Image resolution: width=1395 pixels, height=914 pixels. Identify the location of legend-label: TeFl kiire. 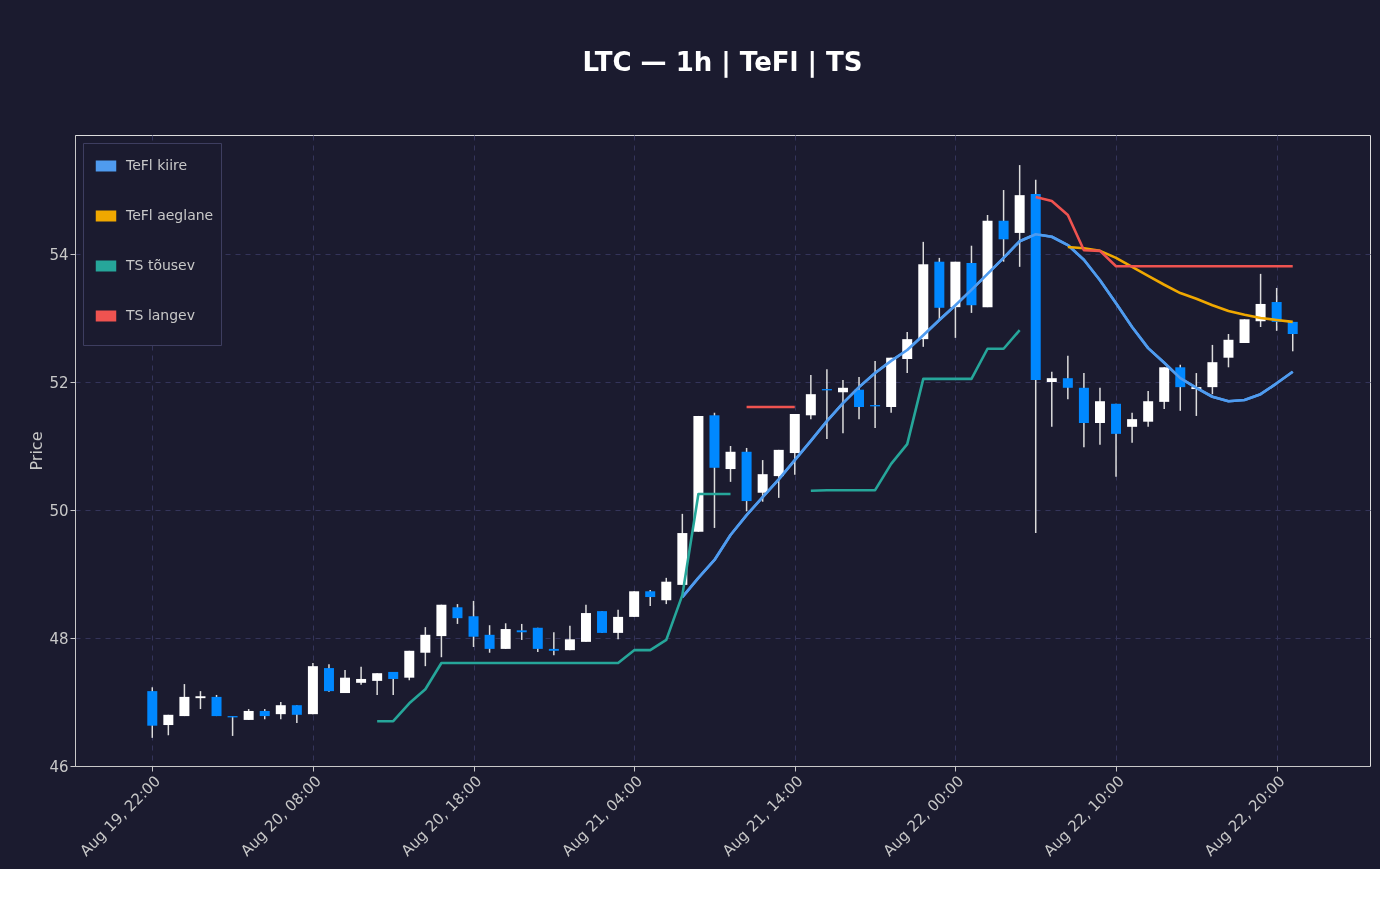
(156, 165).